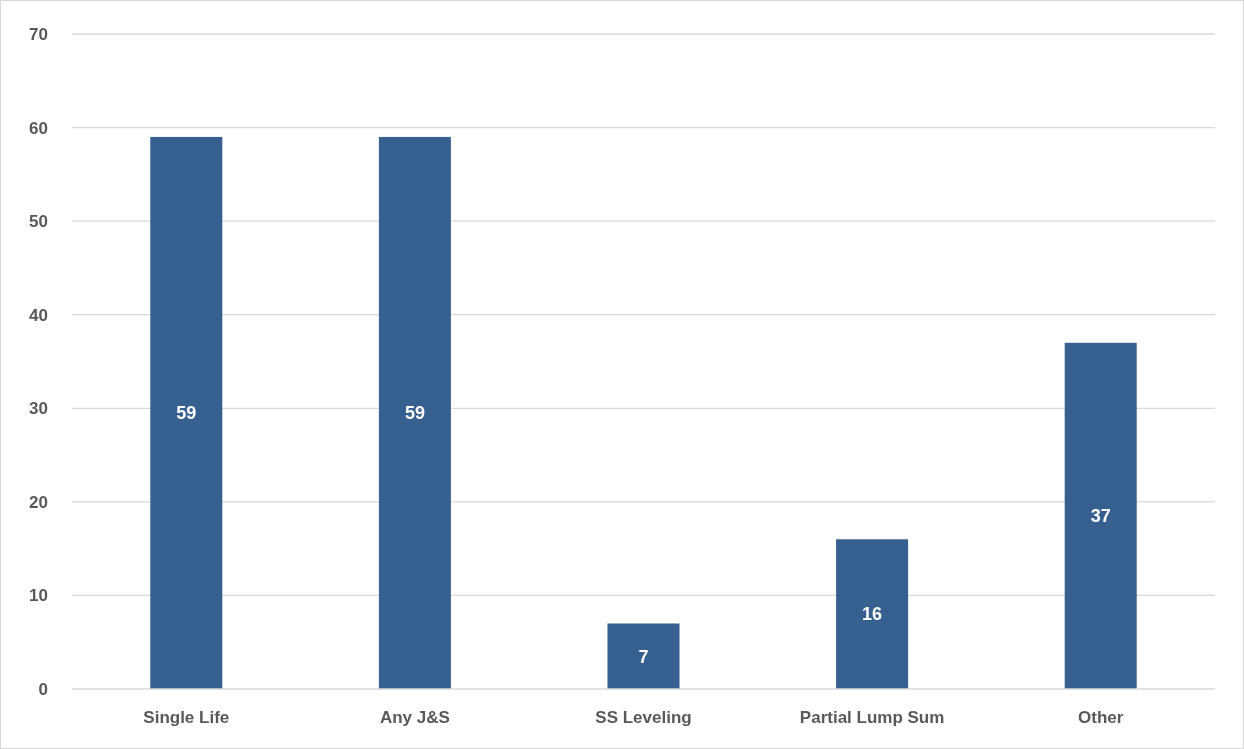  Describe the element at coordinates (186, 718) in the screenshot. I see `x-tick-label: Single Life` at that location.